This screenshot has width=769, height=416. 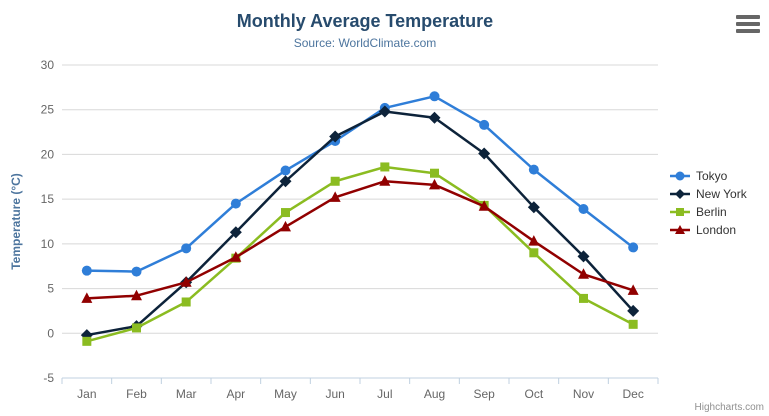 I want to click on x-axis-tick-label: Aug, so click(x=434, y=394).